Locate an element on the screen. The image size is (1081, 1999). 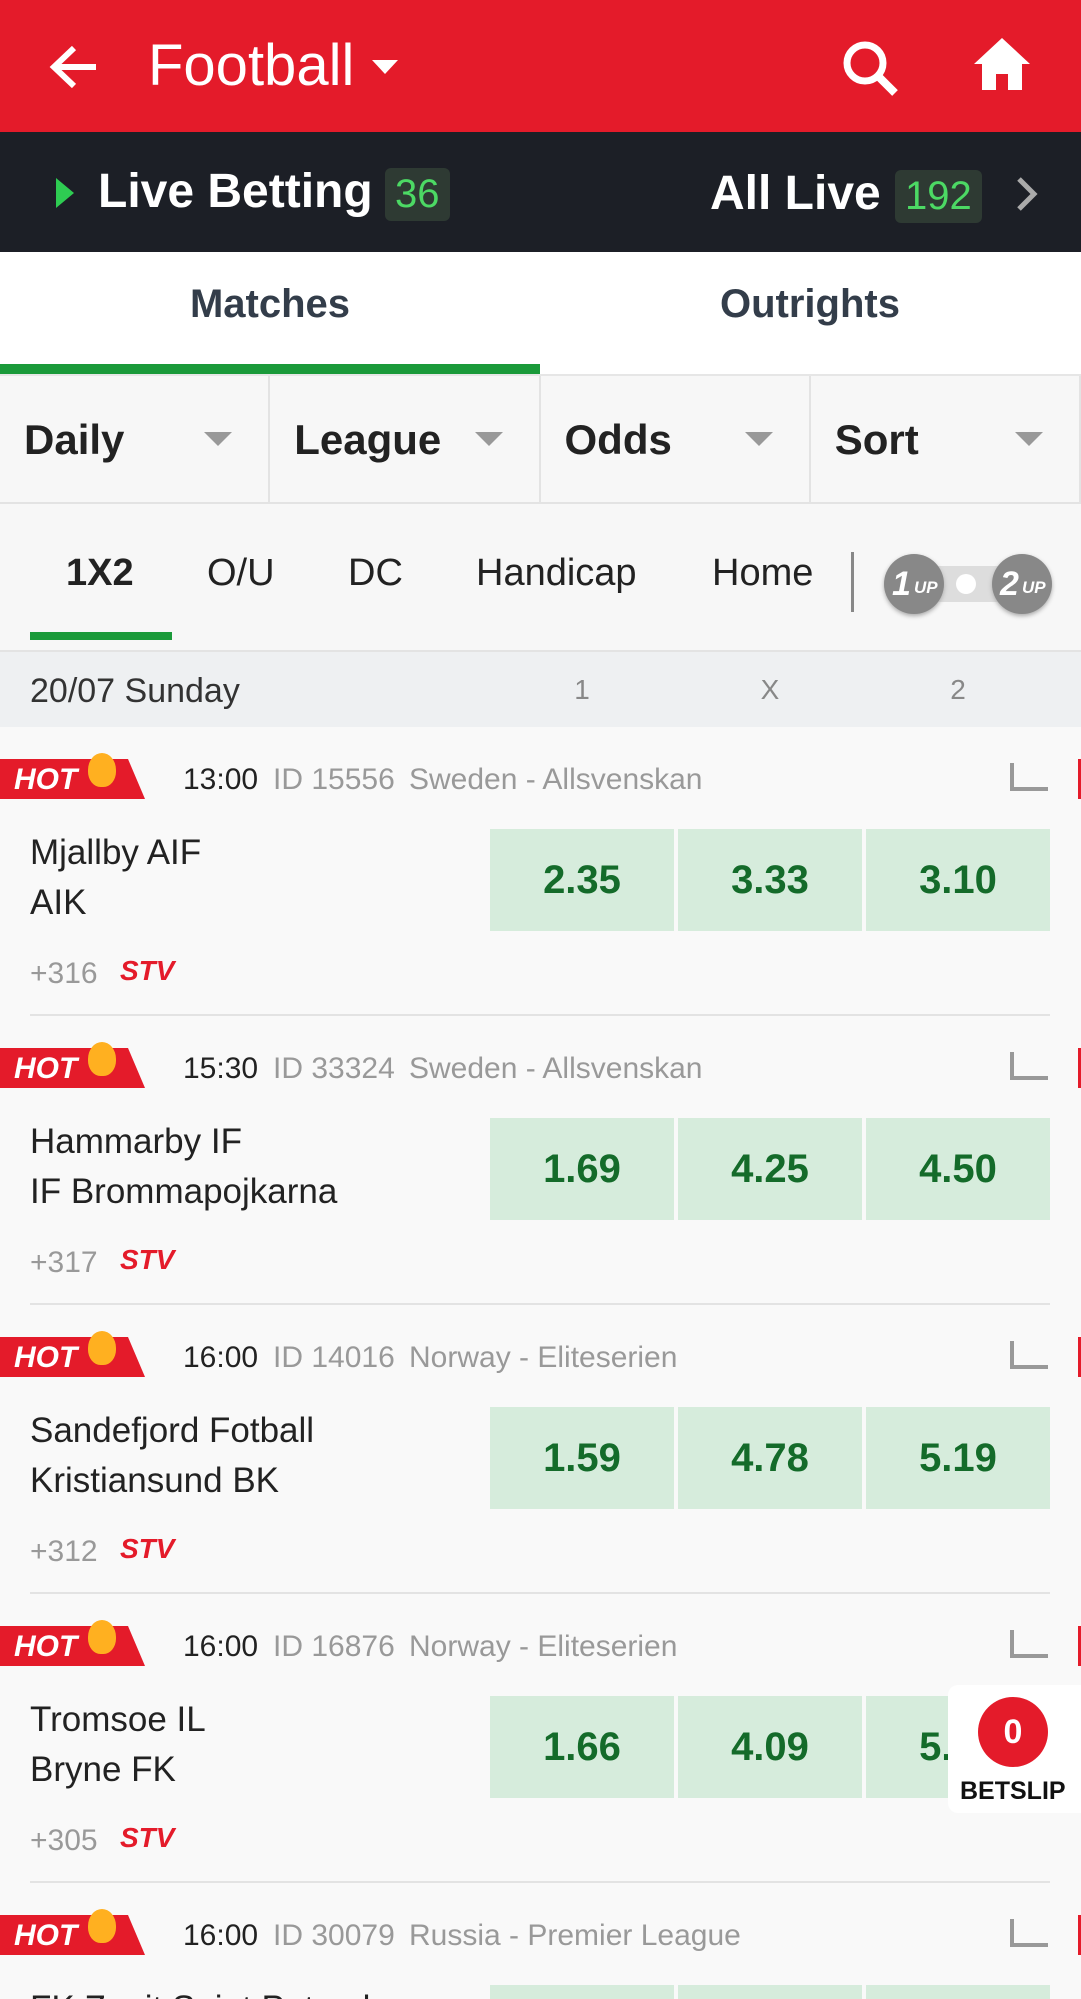
tab-underline is located at coordinates (270, 369).